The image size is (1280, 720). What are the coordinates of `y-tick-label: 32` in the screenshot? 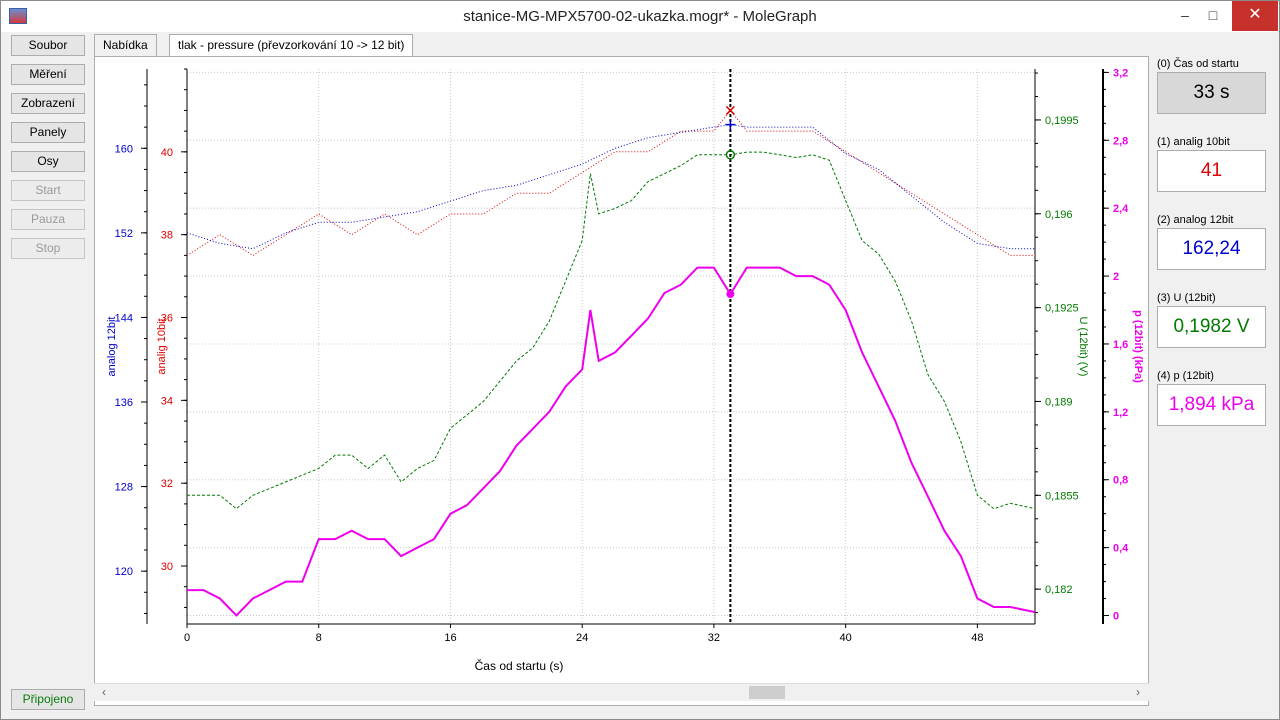 It's located at (167, 484).